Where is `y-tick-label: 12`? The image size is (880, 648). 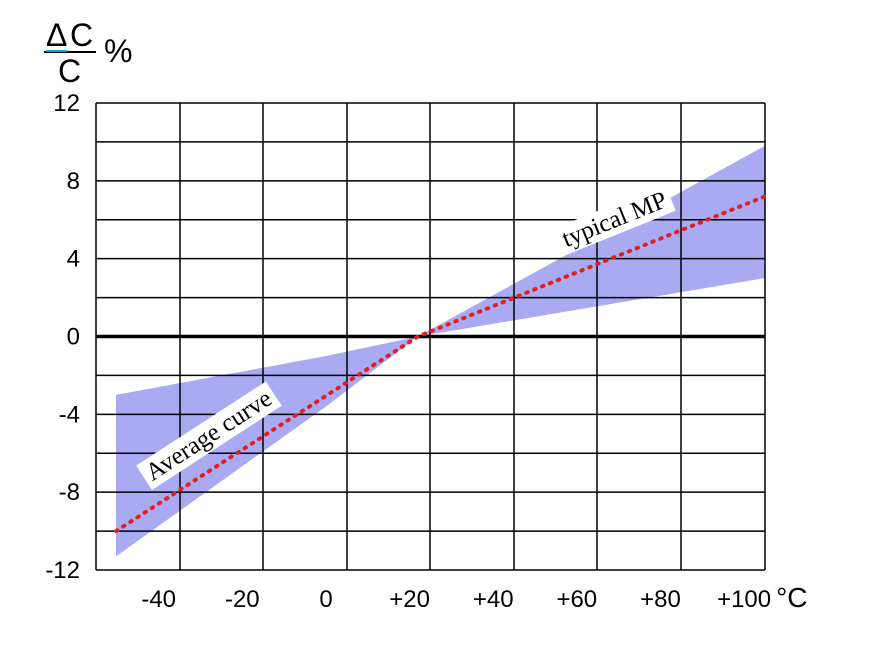 y-tick-label: 12 is located at coordinates (66, 103).